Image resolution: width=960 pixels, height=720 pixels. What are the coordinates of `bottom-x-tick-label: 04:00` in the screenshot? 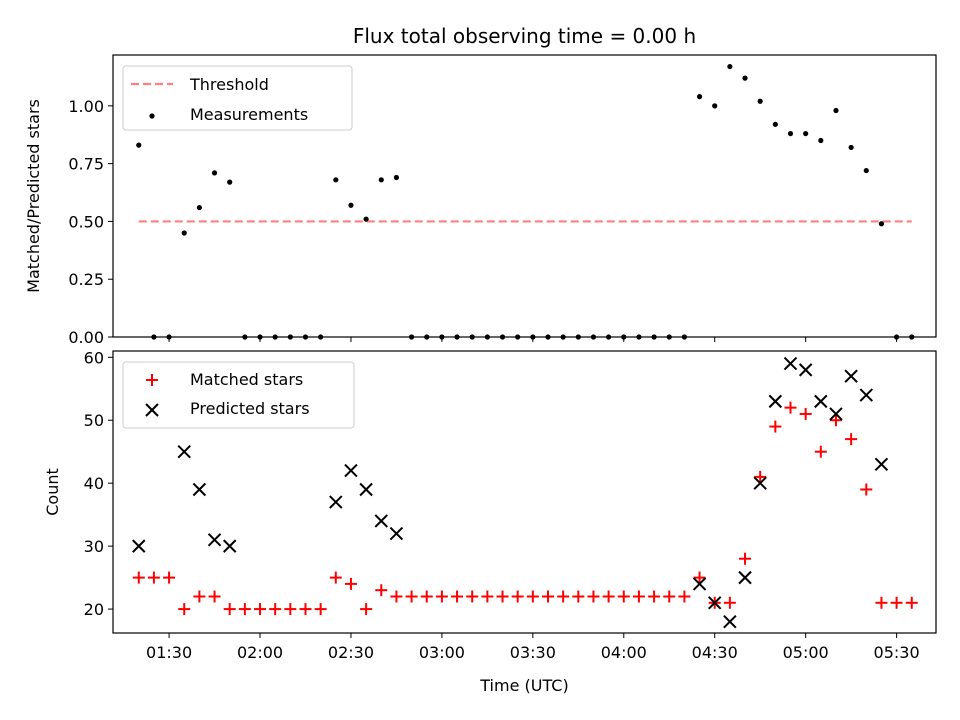 It's located at (624, 652).